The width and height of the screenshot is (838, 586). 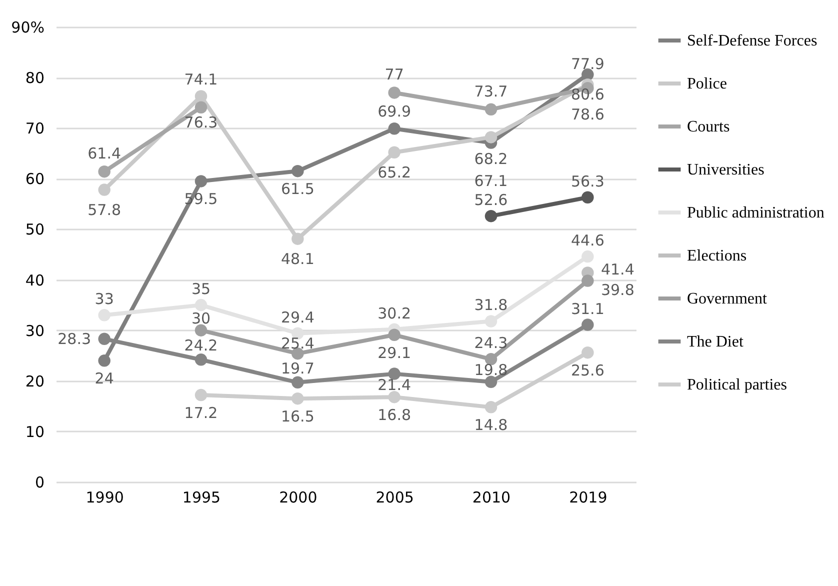 I want to click on y-tick-label: 50, so click(x=34, y=229).